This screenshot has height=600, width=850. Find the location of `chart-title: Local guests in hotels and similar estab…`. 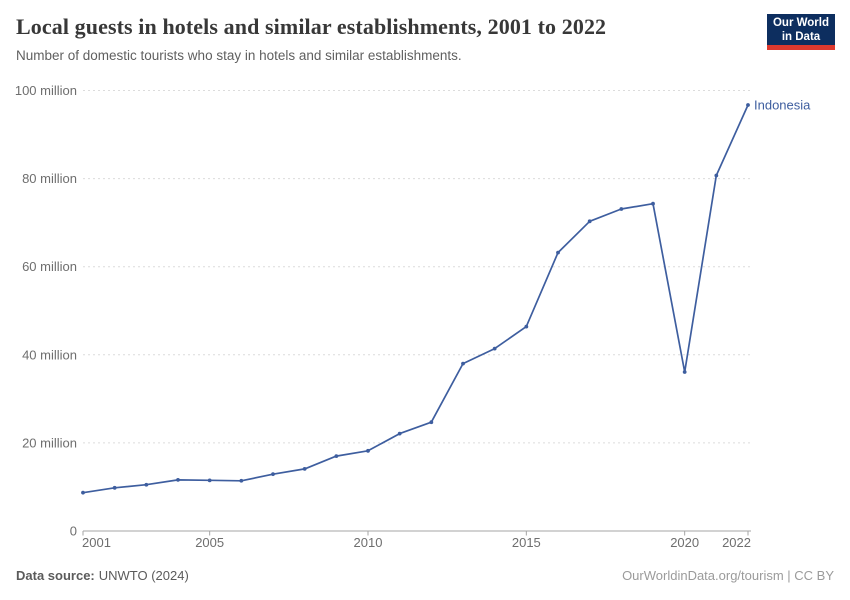

chart-title: Local guests in hotels and similar estab… is located at coordinates (311, 26).